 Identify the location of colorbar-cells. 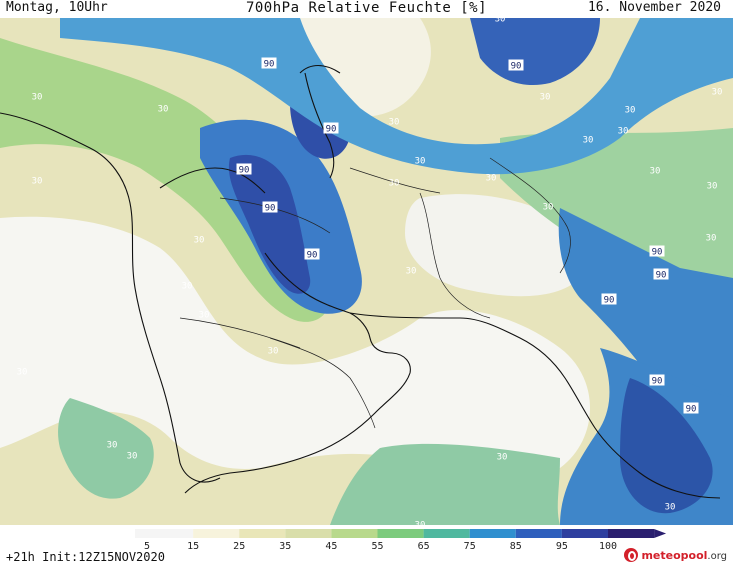
(401, 533).